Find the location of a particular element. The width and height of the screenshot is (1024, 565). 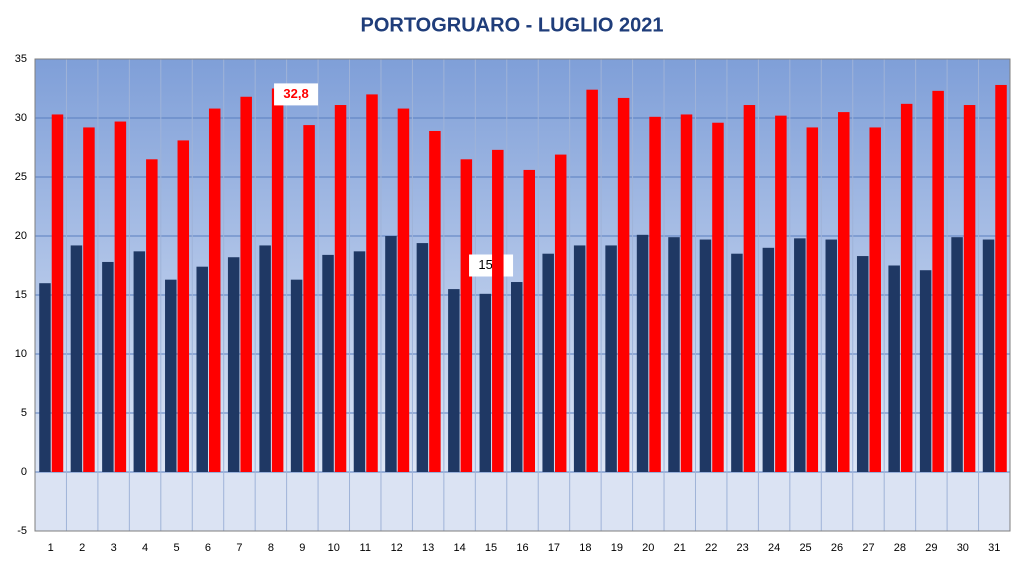

y-tick-label: 25 is located at coordinates (21, 177).